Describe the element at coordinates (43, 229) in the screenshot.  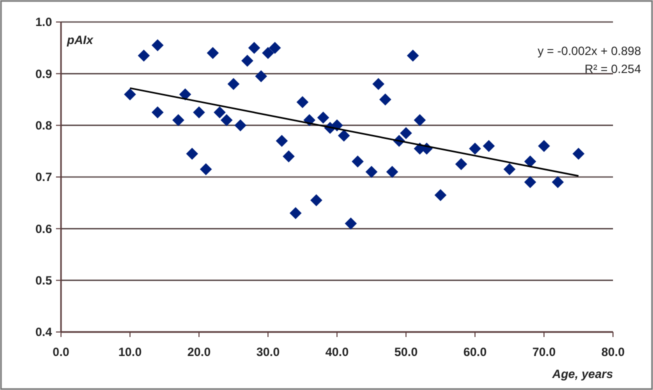
I see `y-tick-label: 0.6` at that location.